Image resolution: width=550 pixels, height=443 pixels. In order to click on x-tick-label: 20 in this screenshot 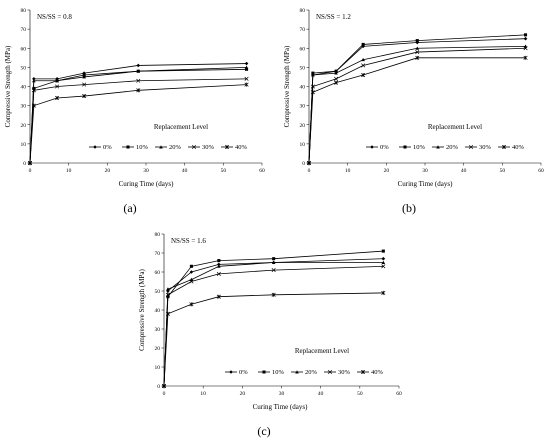, I will do `click(243, 394)`.